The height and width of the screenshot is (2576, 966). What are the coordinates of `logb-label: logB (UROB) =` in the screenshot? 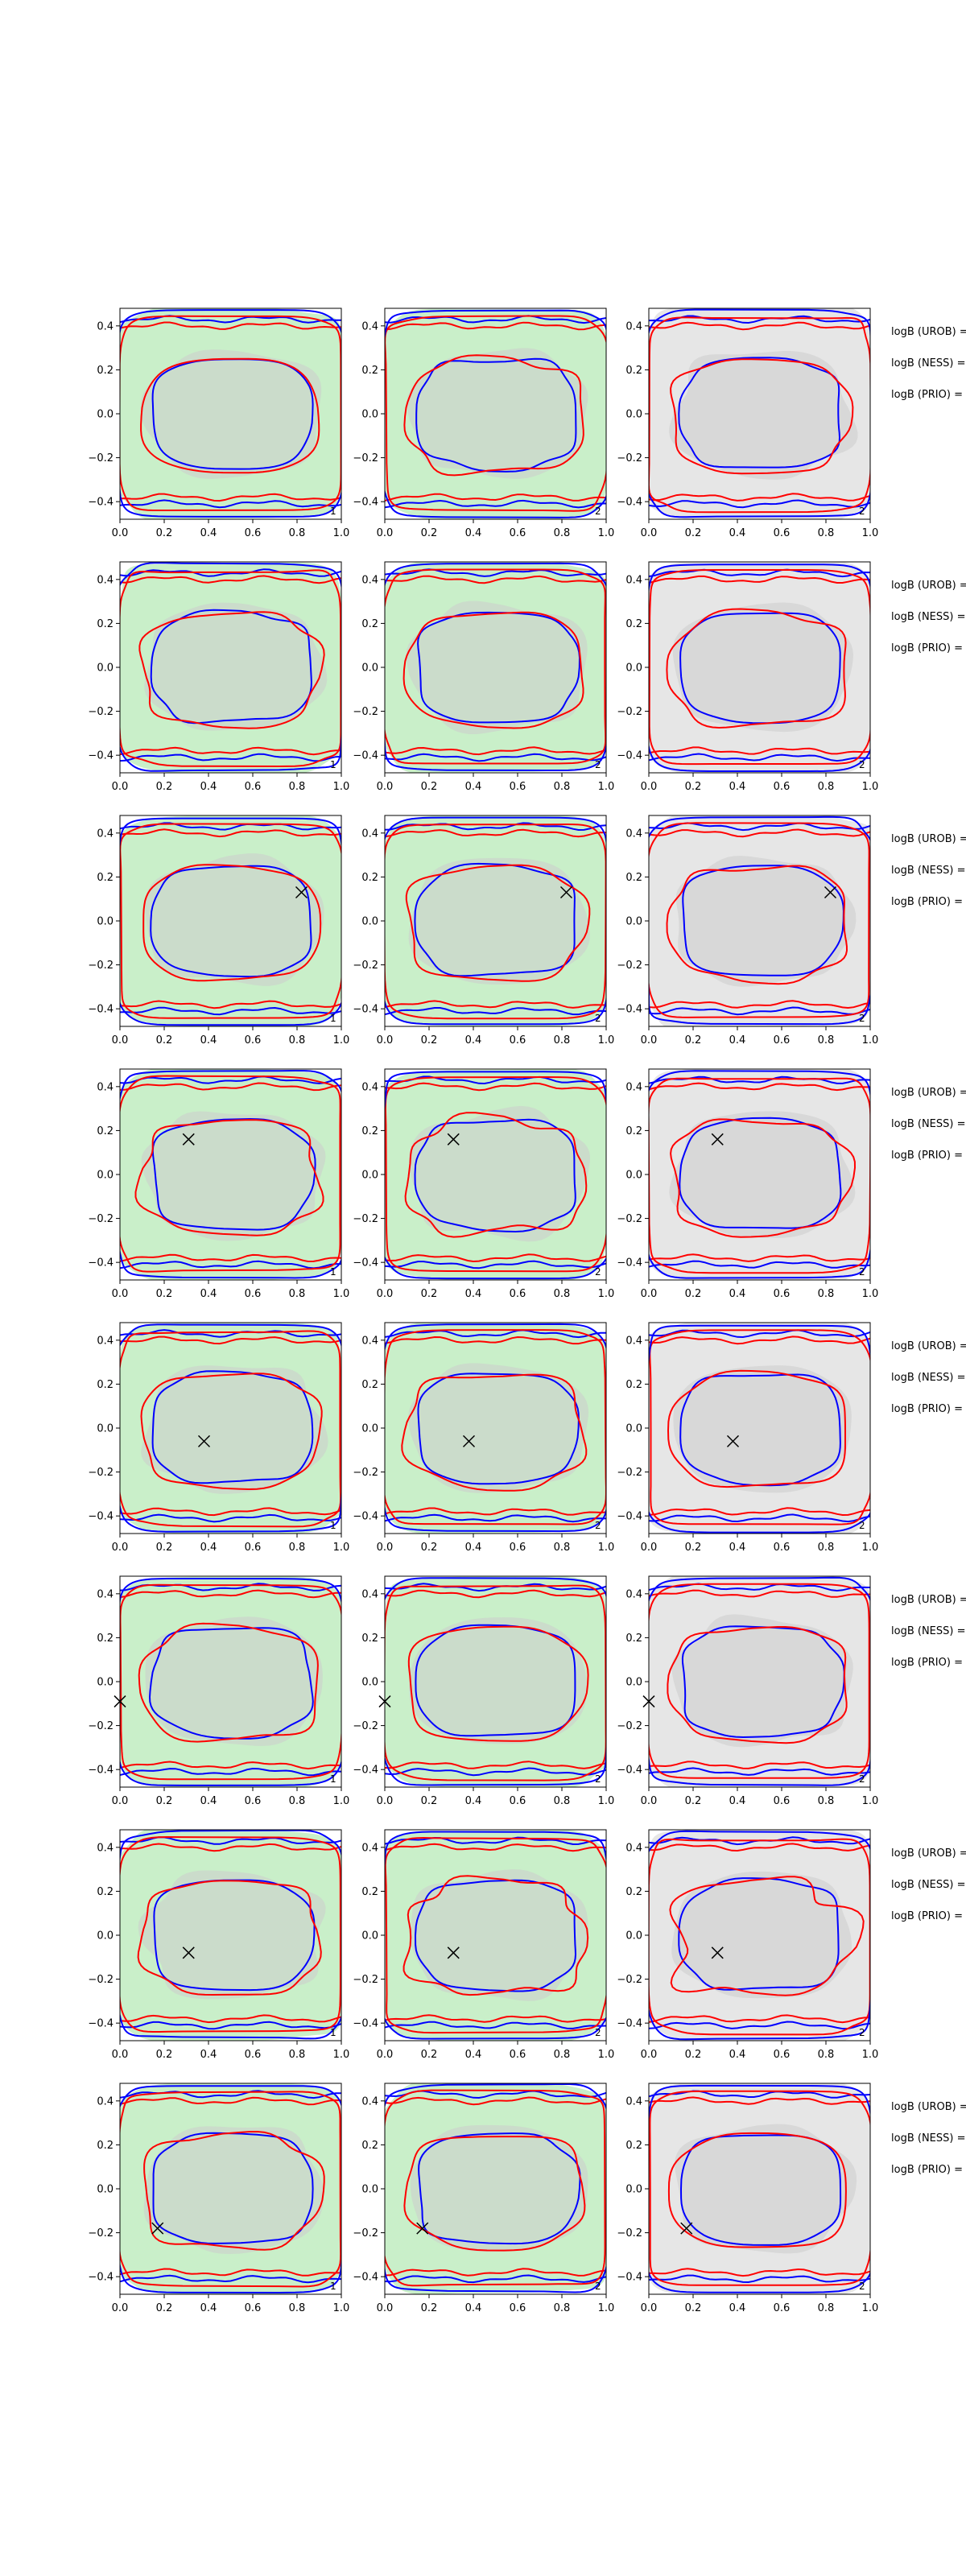 It's located at (928, 1600).